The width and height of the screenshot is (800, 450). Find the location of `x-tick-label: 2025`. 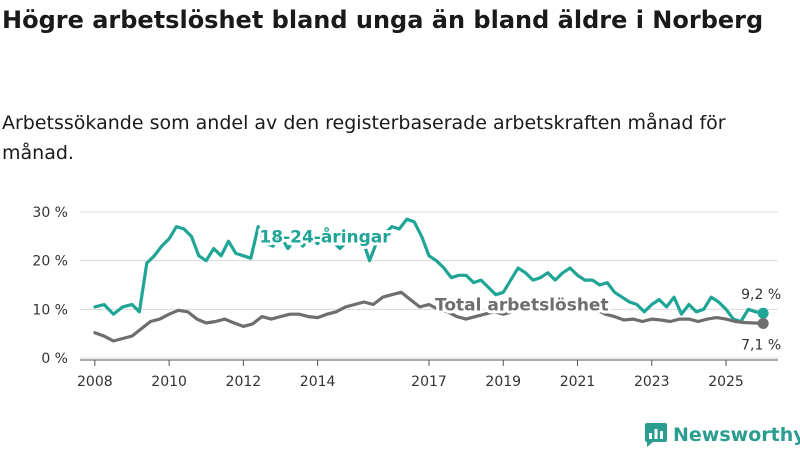

x-tick-label: 2025 is located at coordinates (726, 382).